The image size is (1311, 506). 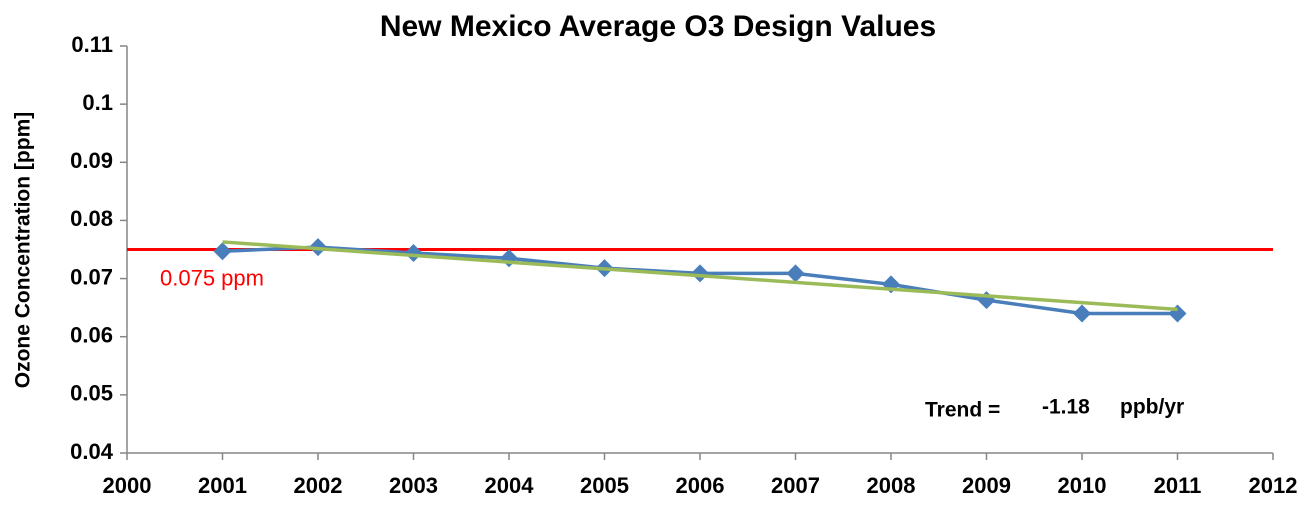 What do you see at coordinates (212, 277) in the screenshot?
I see `reference-label: 0.075 ppm` at bounding box center [212, 277].